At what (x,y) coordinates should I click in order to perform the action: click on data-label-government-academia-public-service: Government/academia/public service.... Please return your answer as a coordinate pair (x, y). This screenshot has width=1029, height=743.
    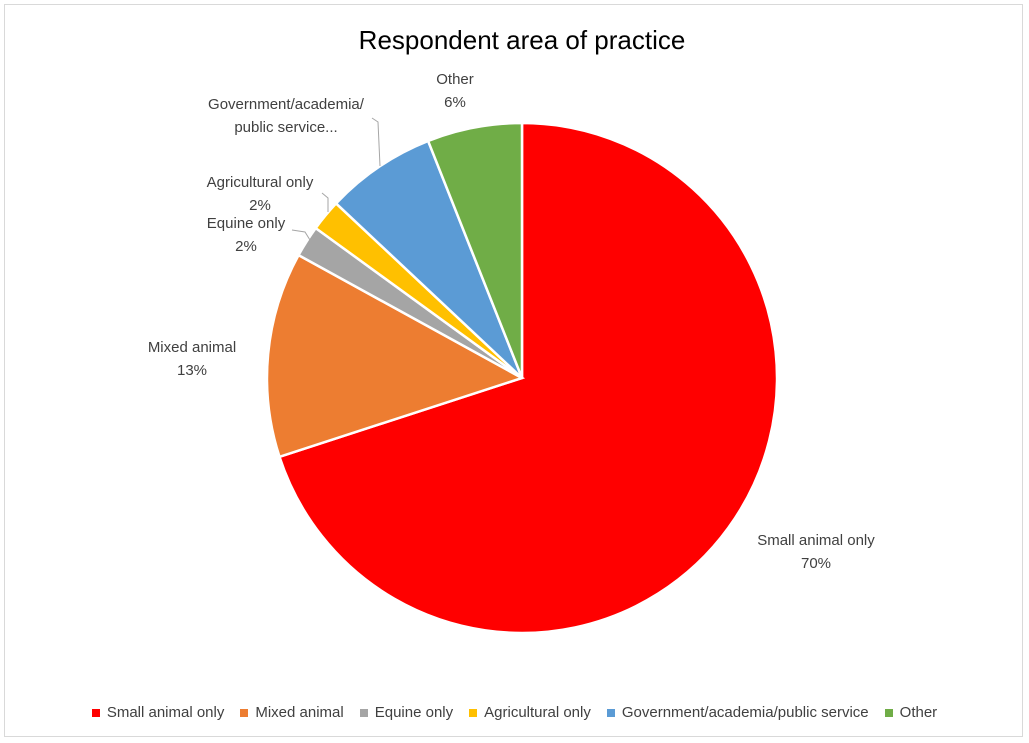
    Looking at the image, I should click on (286, 116).